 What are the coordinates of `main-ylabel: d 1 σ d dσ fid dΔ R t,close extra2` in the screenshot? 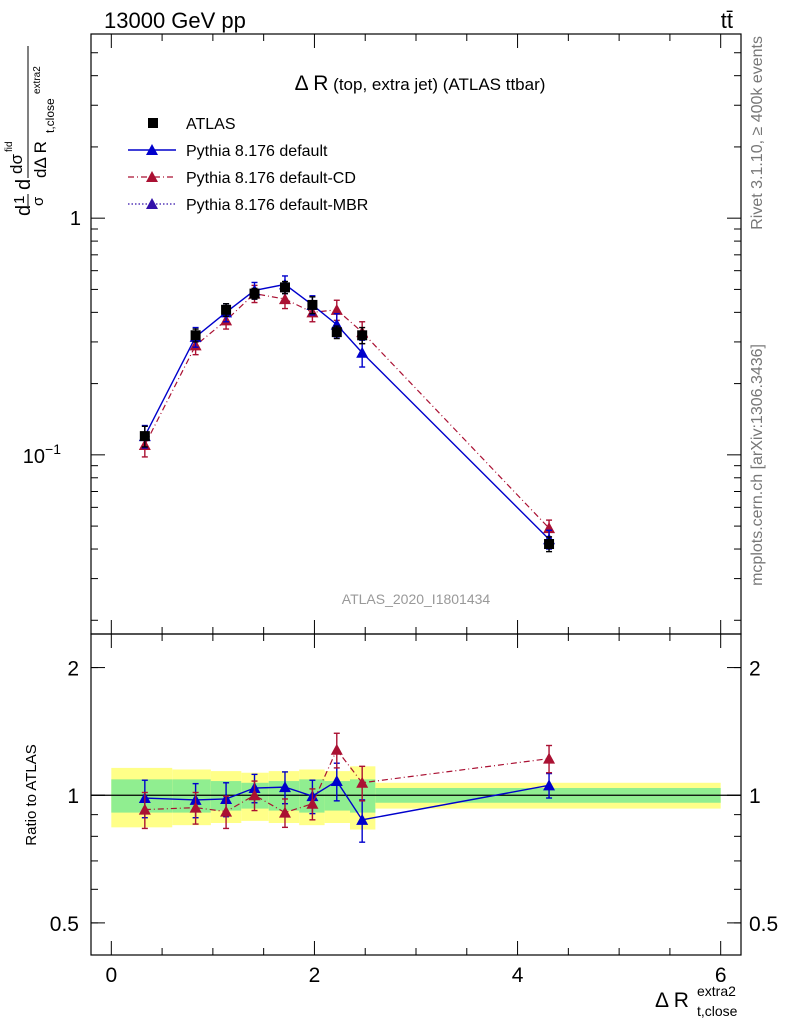 It's located at (30, 131).